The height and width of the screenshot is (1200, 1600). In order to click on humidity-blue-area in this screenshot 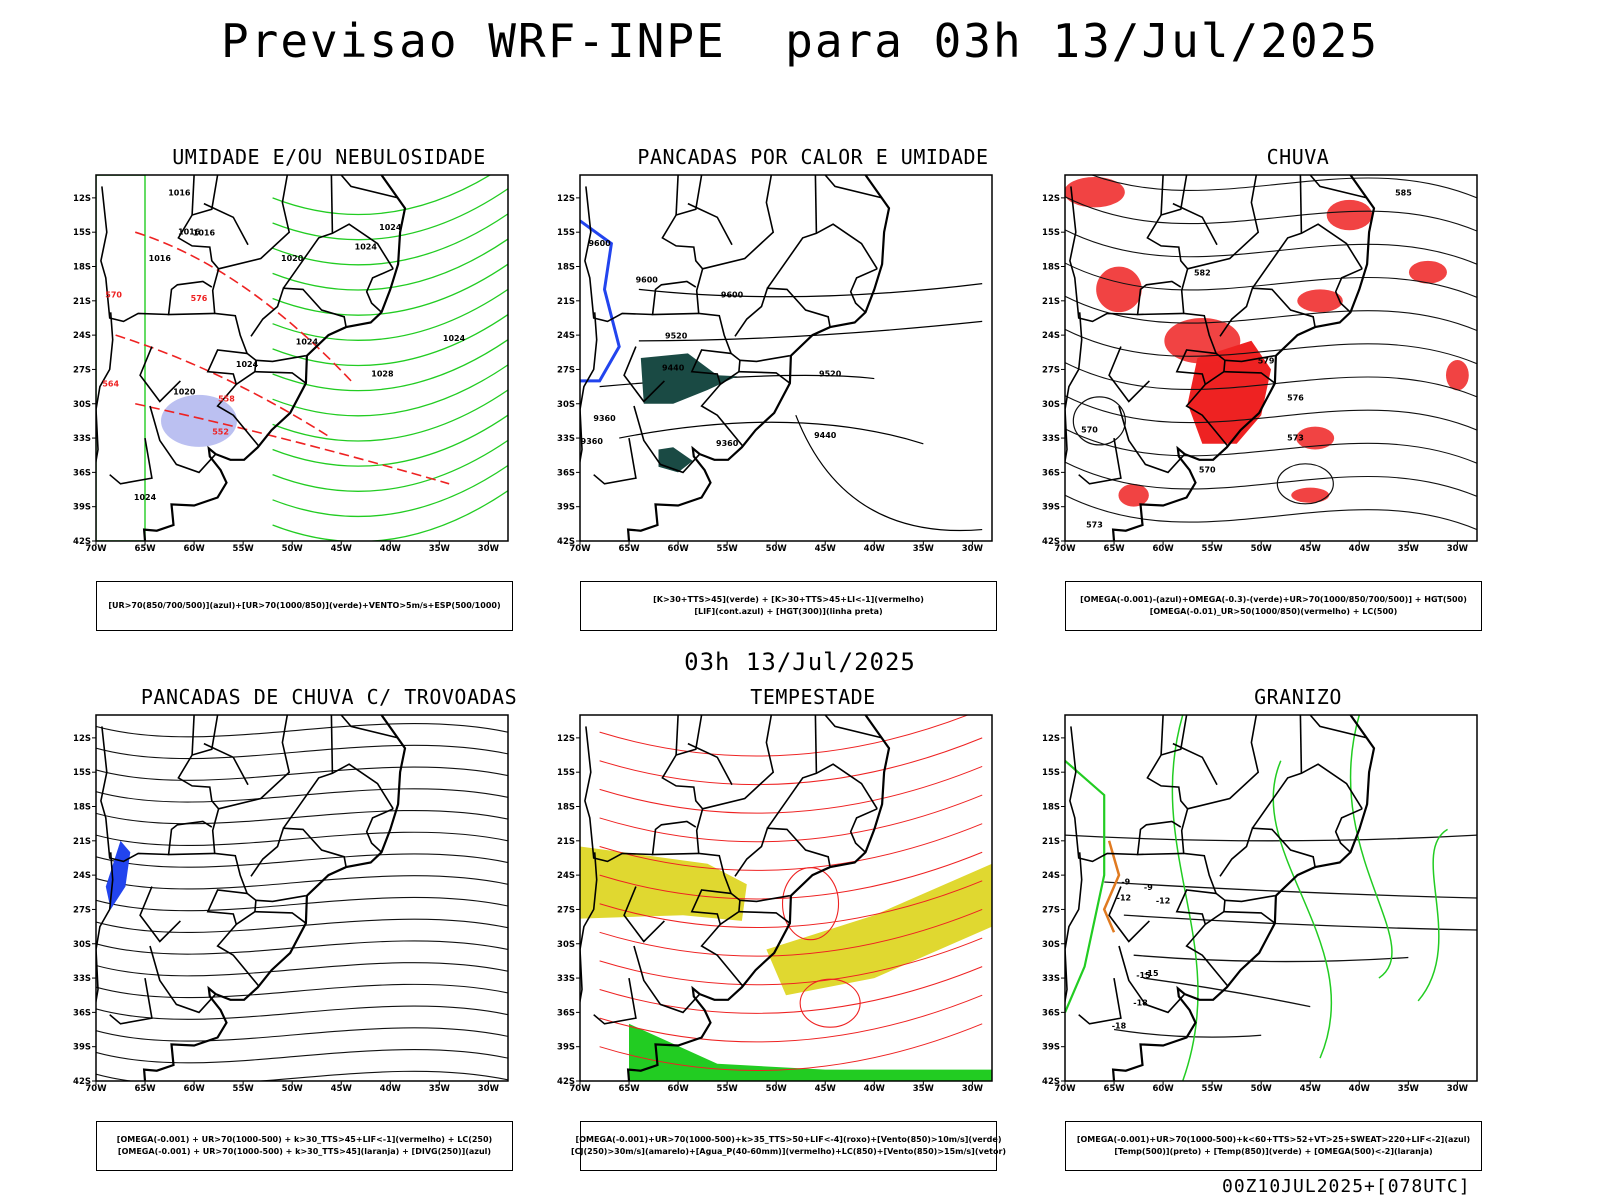, I will do `click(199, 420)`.